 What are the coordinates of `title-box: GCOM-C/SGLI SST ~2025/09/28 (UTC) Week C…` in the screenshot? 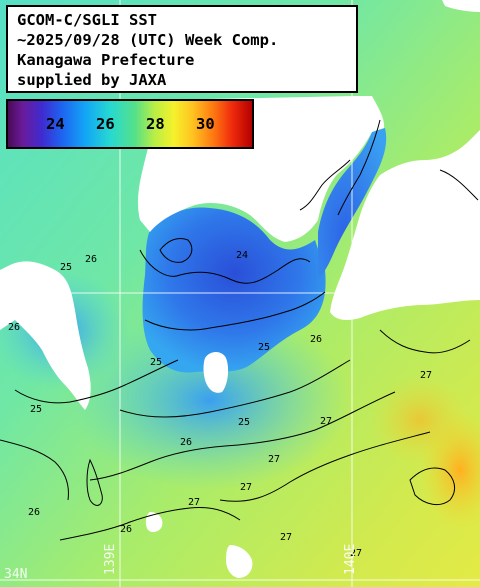 It's located at (182, 49).